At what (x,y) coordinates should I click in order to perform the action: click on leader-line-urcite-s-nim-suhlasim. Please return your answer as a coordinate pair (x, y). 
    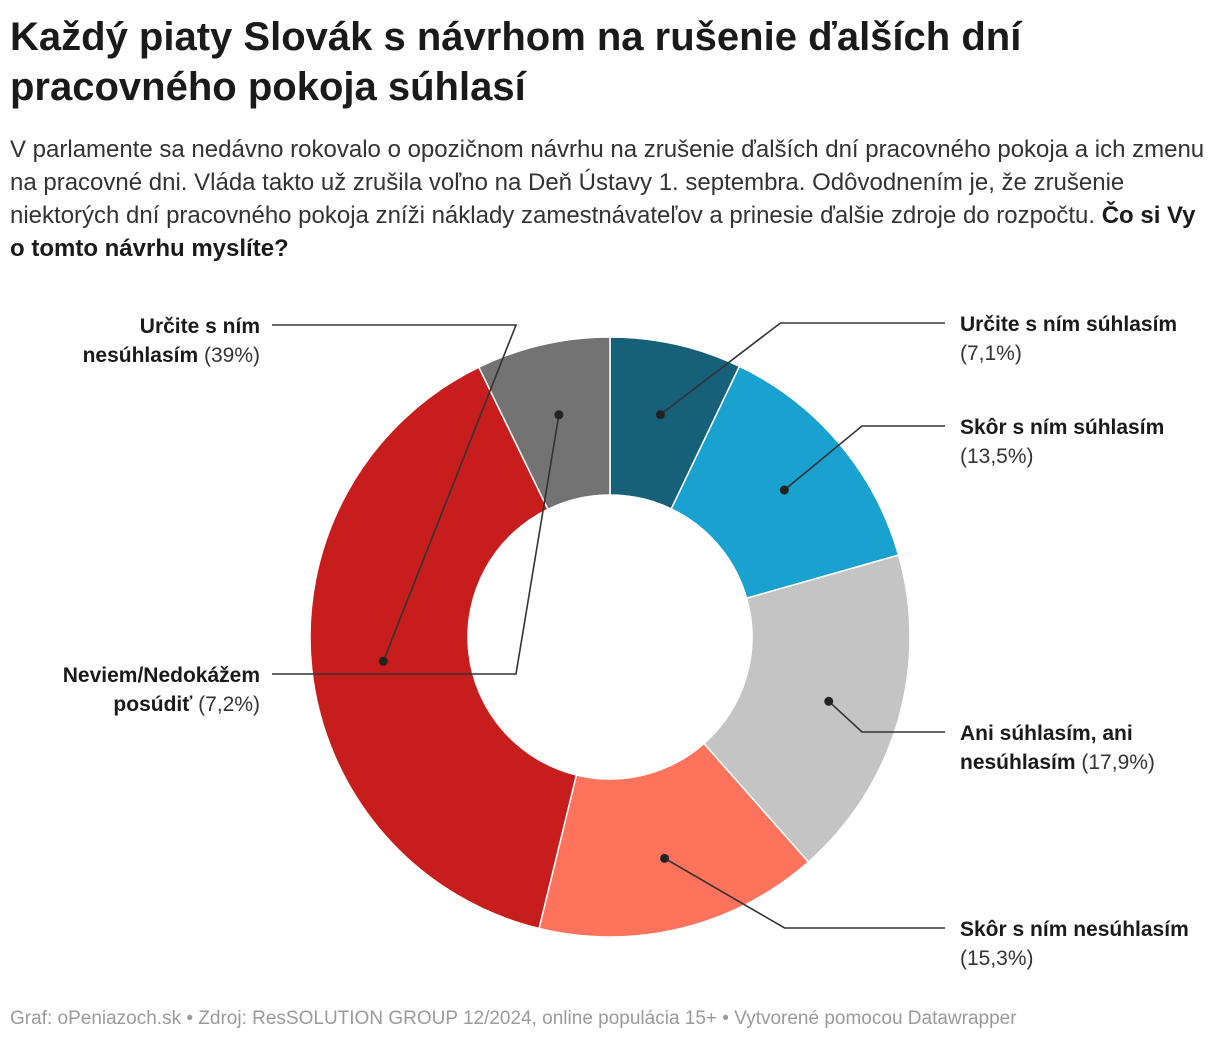
    Looking at the image, I should click on (802, 369).